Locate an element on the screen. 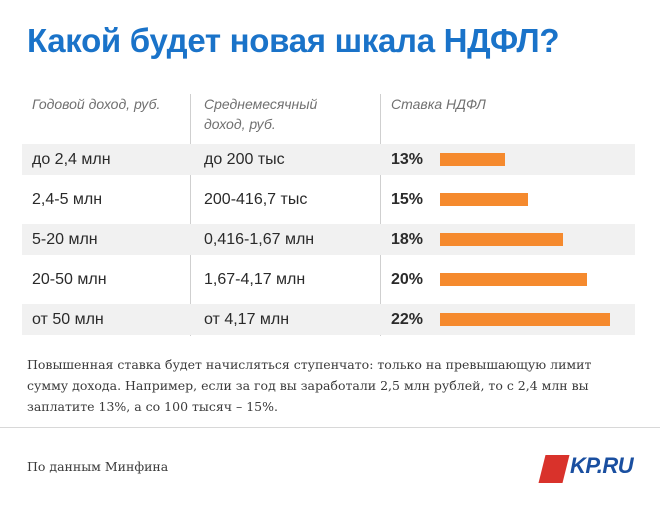 Image resolution: width=660 pixels, height=511 pixels. annual-income-cell: от 50 млн is located at coordinates (68, 319).